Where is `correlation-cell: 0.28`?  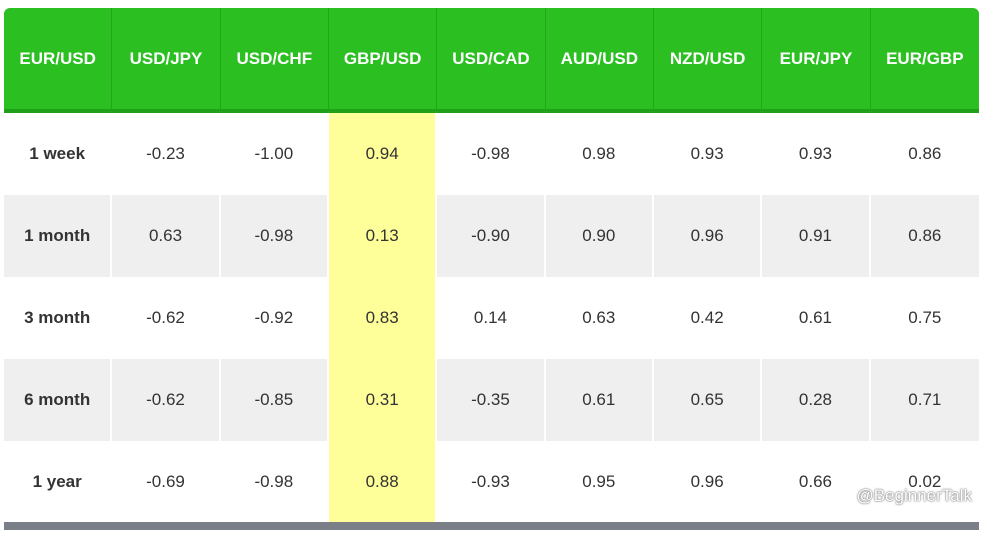 correlation-cell: 0.28 is located at coordinates (816, 400).